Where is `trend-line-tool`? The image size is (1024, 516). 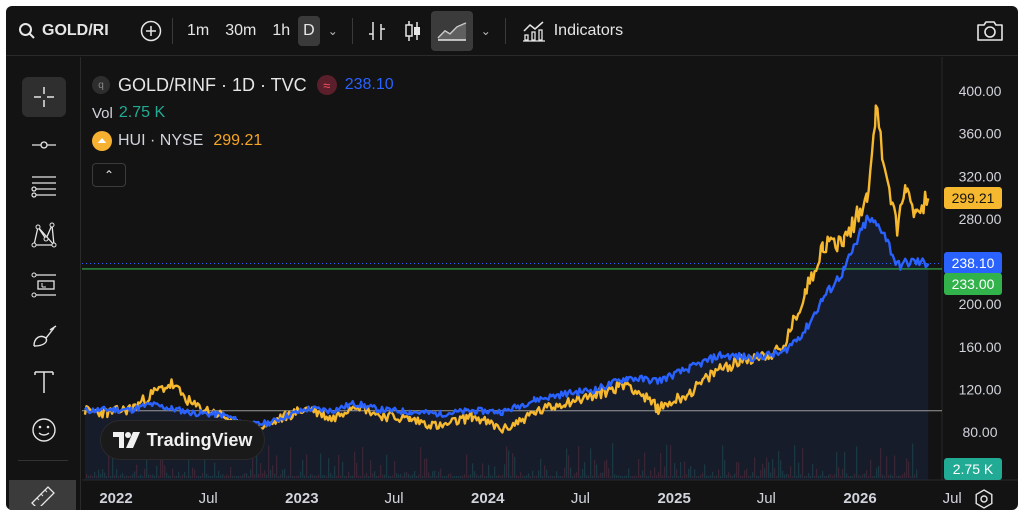 trend-line-tool is located at coordinates (44, 145).